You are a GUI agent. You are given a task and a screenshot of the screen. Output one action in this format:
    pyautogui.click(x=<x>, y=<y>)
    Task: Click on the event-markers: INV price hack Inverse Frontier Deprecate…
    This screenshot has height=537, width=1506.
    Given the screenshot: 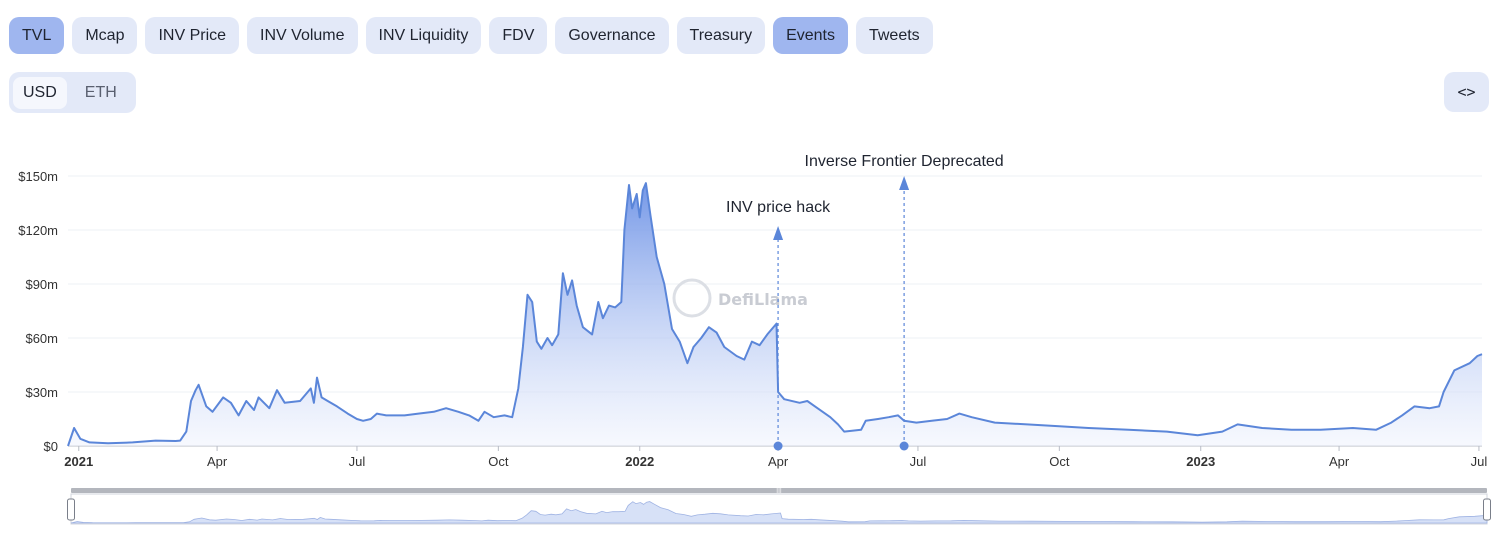 What is the action you would take?
    pyautogui.click(x=865, y=302)
    